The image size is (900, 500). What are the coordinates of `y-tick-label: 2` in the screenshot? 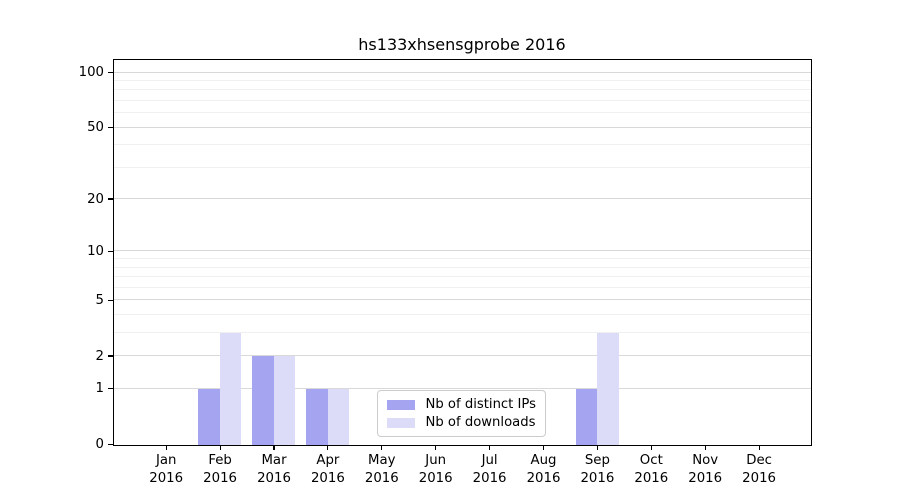 It's located at (99, 356).